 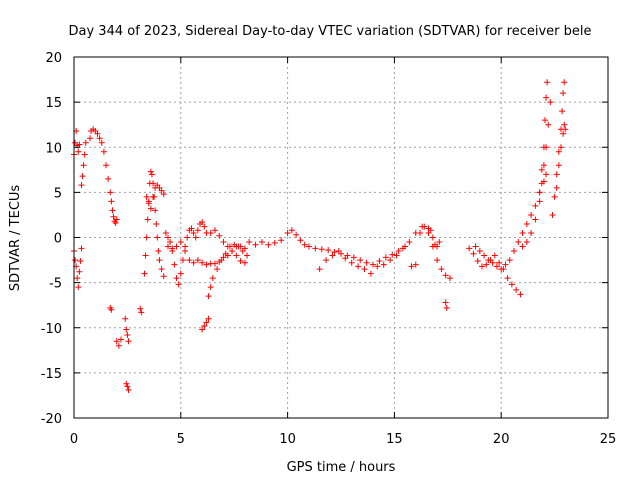 What do you see at coordinates (341, 467) in the screenshot?
I see `x-axis-label: GPS time / hours` at bounding box center [341, 467].